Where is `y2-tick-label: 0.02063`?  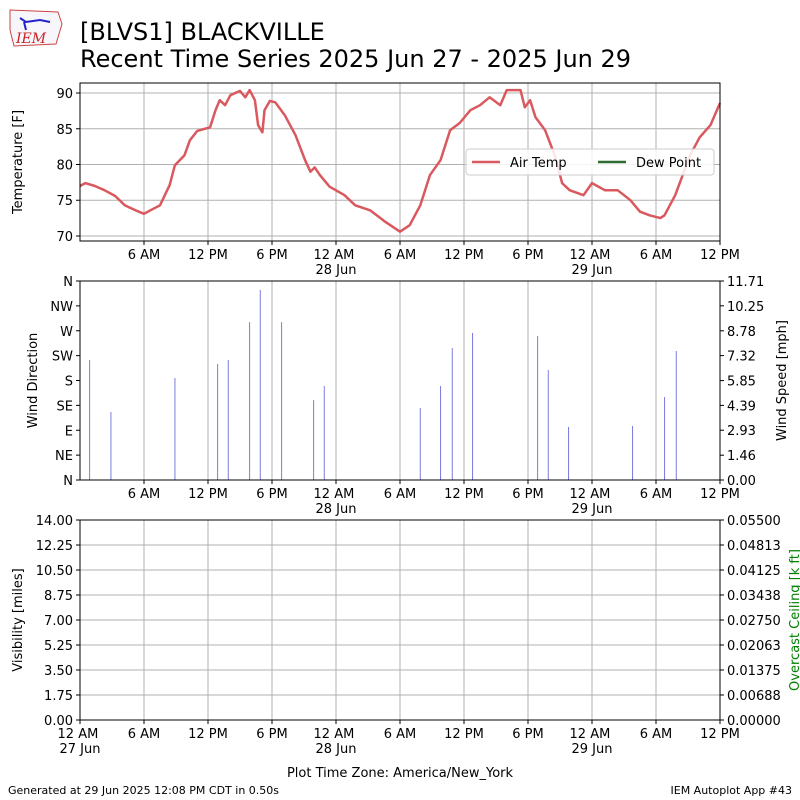
y2-tick-label: 0.02063 is located at coordinates (754, 646).